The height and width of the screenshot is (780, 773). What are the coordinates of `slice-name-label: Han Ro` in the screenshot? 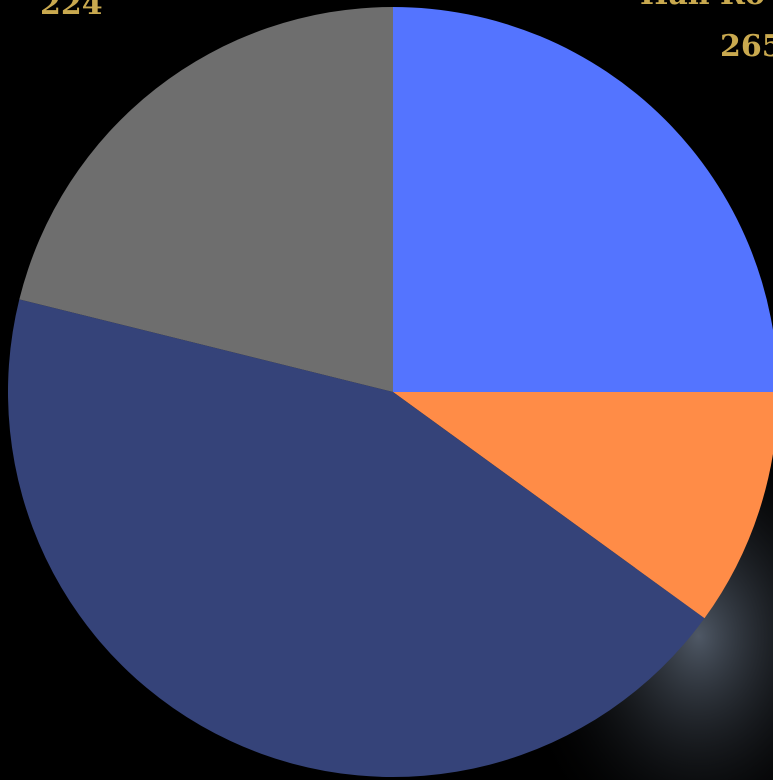 It's located at (702, 6).